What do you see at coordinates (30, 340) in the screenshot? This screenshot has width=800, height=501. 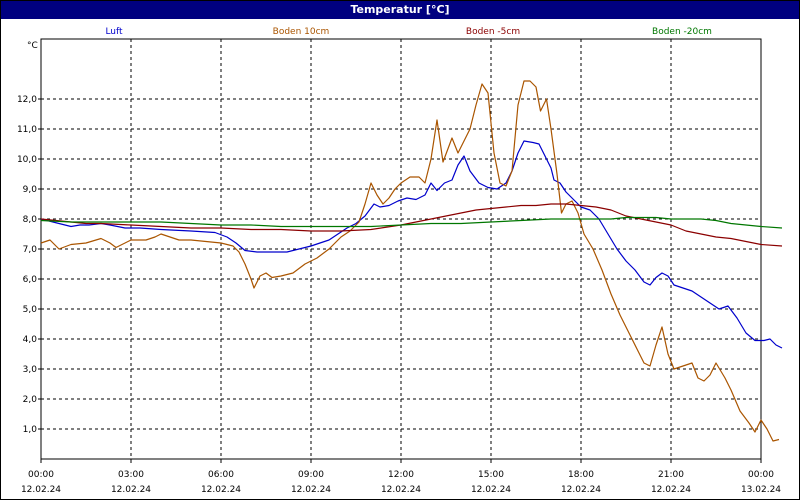 I see `y-tick-label: 4,0` at bounding box center [30, 340].